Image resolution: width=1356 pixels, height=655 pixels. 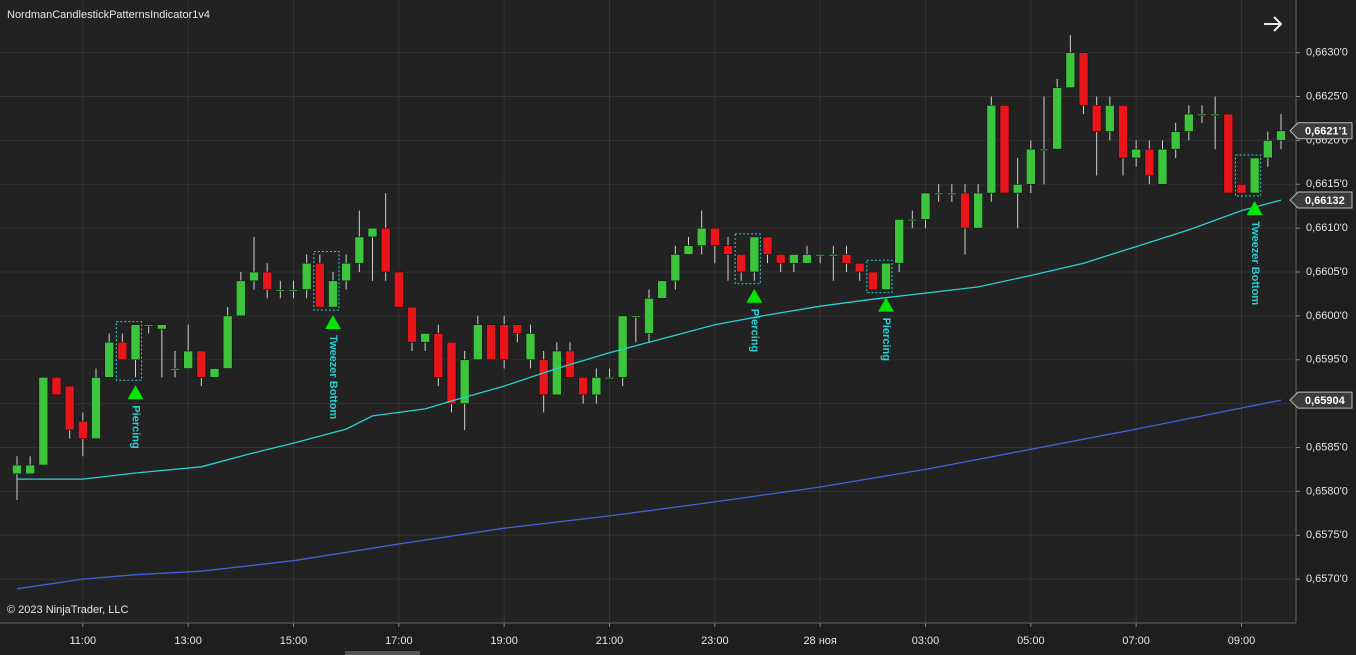 What do you see at coordinates (1327, 491) in the screenshot?
I see `y-tick-label: 0,6580'0` at bounding box center [1327, 491].